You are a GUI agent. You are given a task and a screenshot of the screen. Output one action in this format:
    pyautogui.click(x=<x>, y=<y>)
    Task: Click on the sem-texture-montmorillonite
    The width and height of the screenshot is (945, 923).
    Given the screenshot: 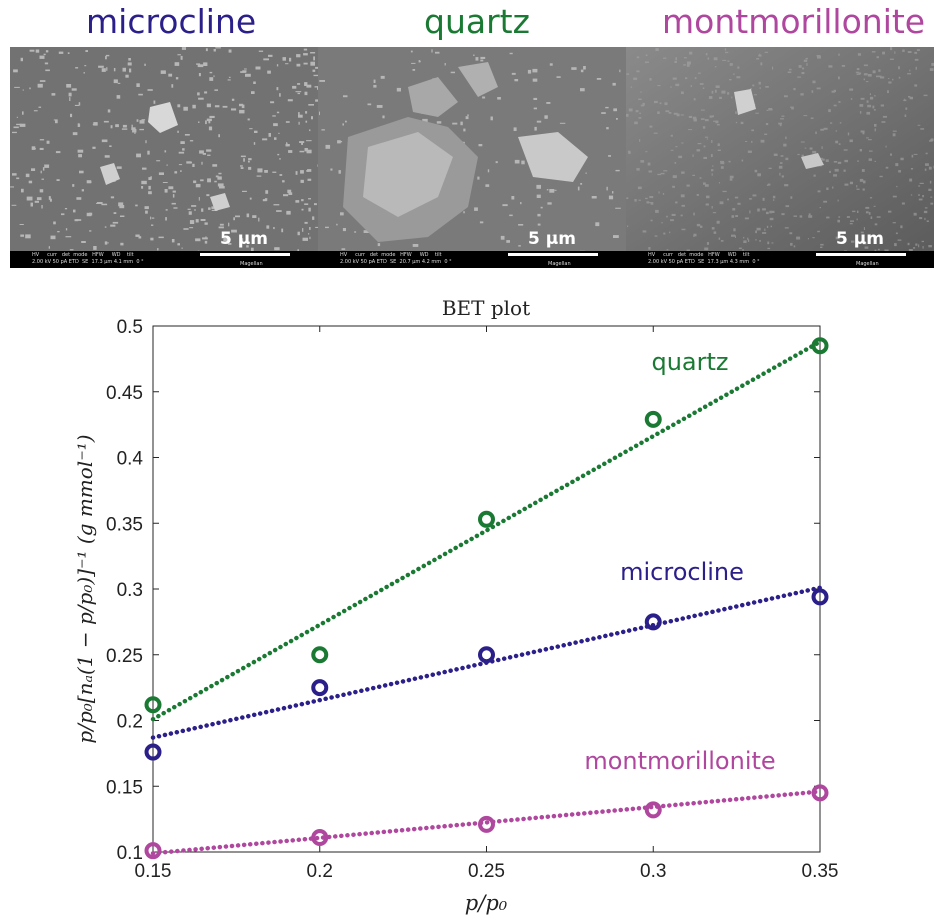 What is the action you would take?
    pyautogui.click(x=780, y=149)
    